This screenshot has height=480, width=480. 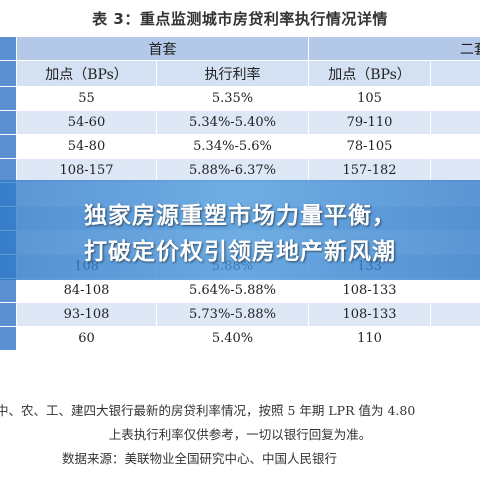 What do you see at coordinates (455, 73) in the screenshot?
I see `col-header-rate-second` at bounding box center [455, 73].